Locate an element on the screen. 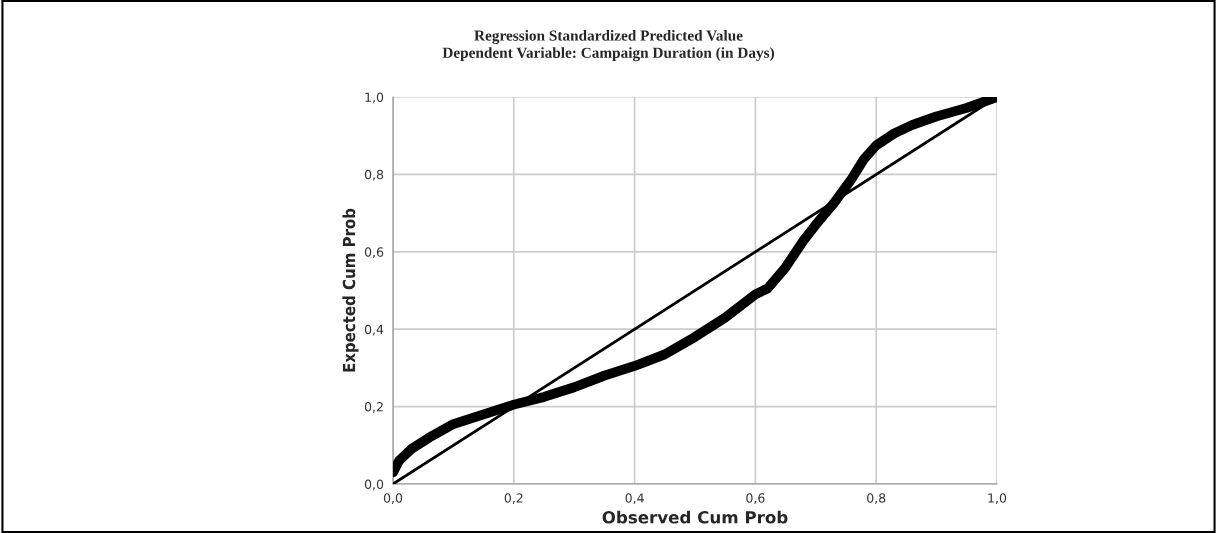  x-tick-label: 1,0 is located at coordinates (997, 498).